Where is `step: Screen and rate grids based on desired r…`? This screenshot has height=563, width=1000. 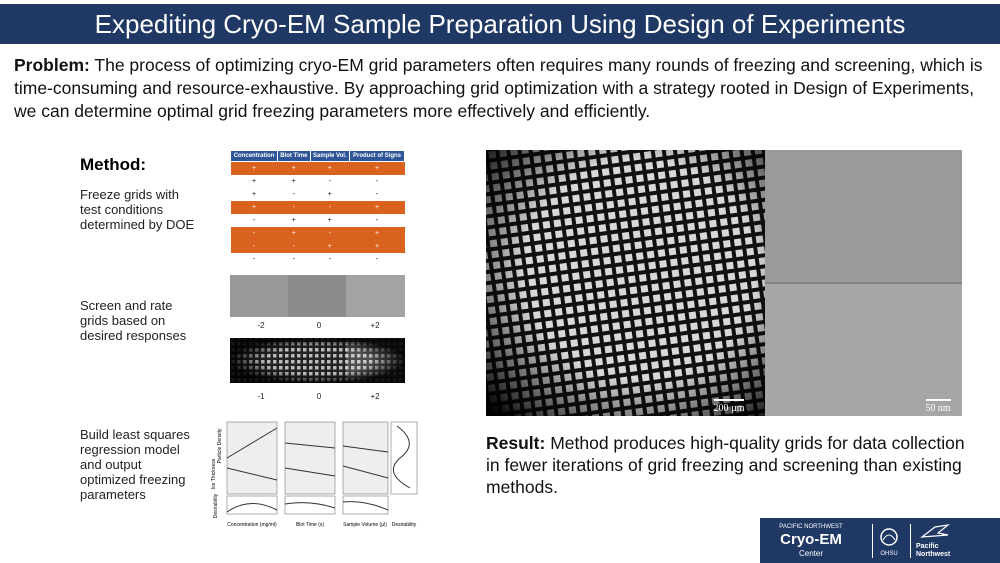 step: Screen and rate grids based on desired r… is located at coordinates (133, 320).